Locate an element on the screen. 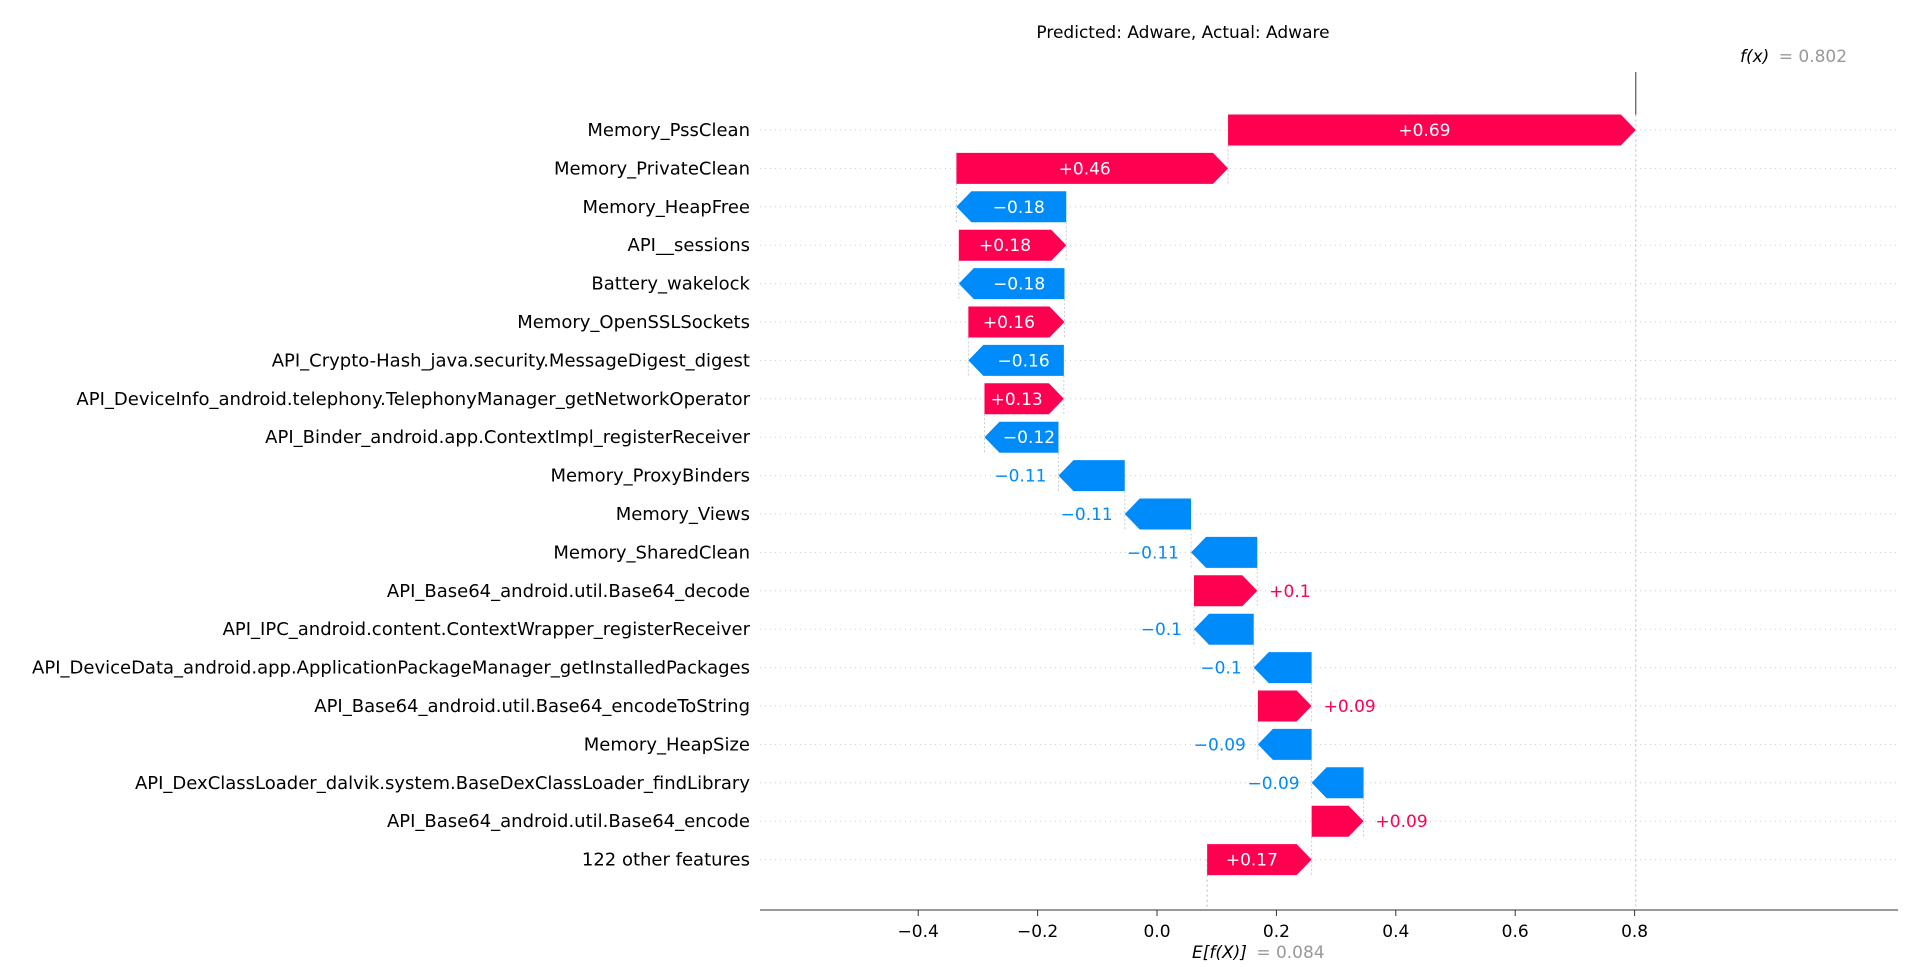  feature-label: Memory_Views is located at coordinates (683, 514).